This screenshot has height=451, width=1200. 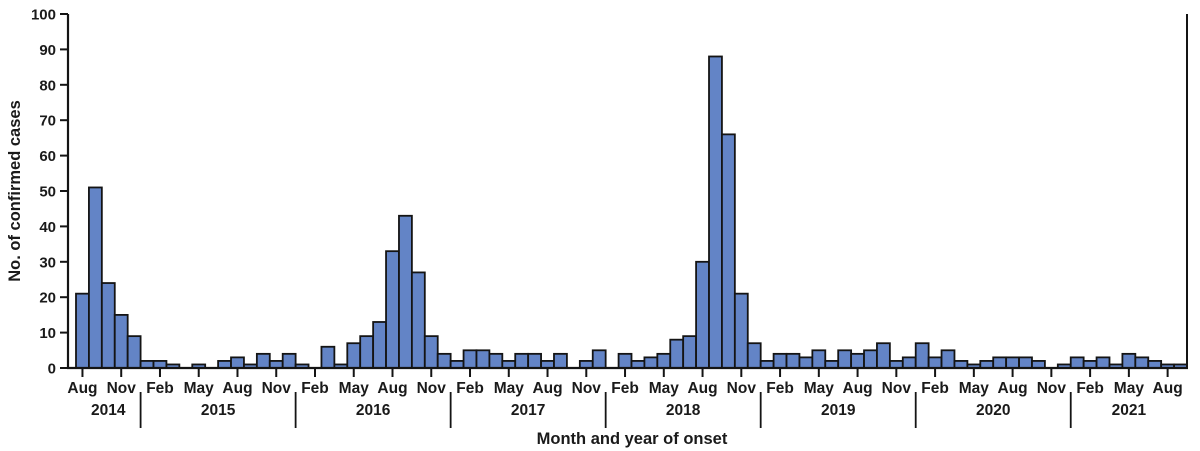 I want to click on year-label-2017: 2017, so click(x=528, y=410).